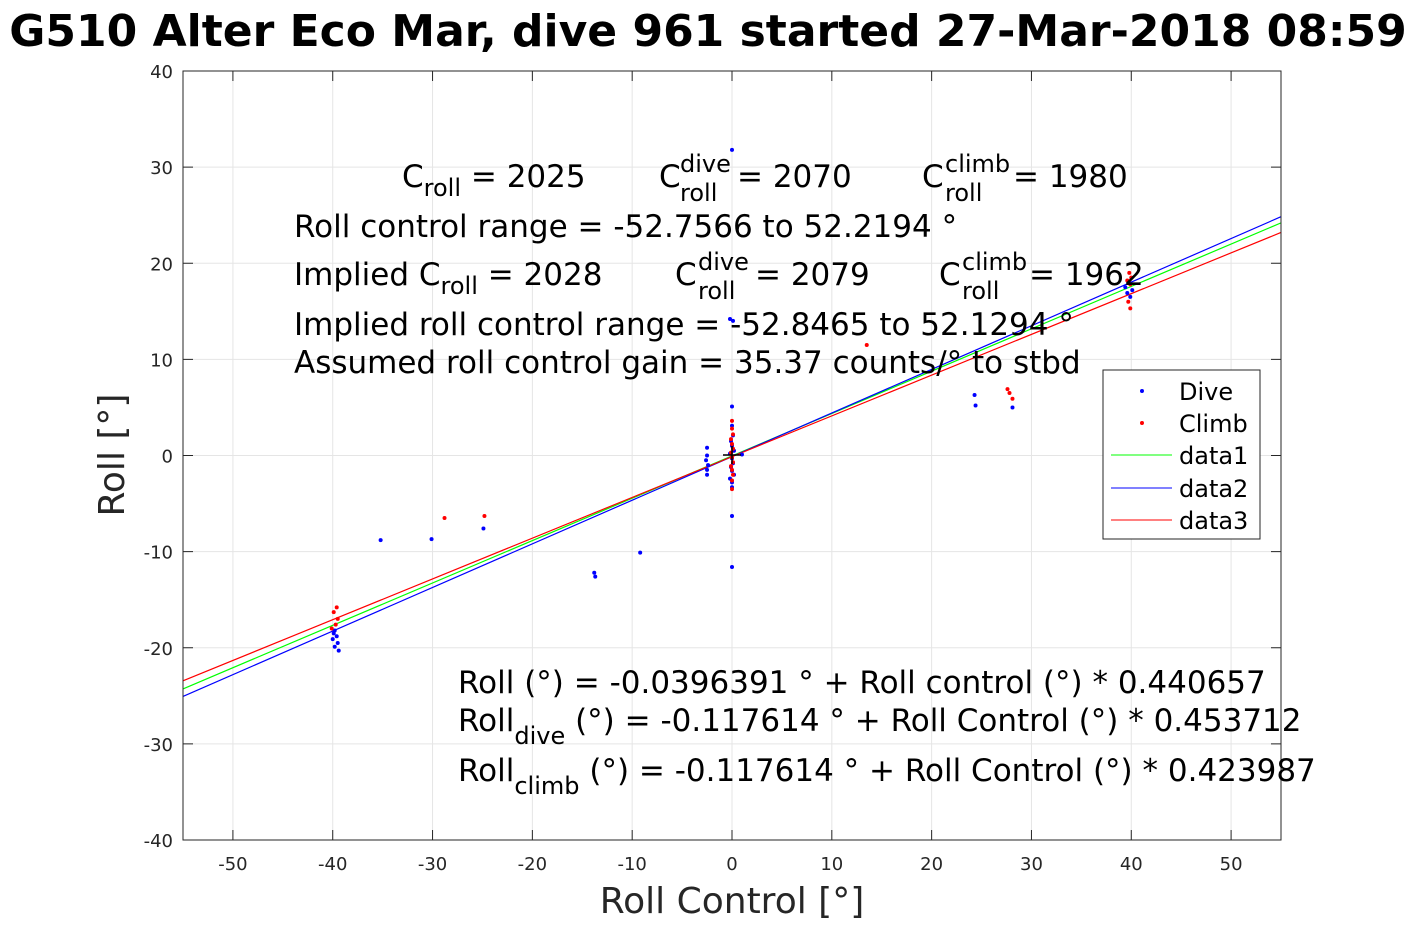 This screenshot has height=945, width=1417. Describe the element at coordinates (432, 864) in the screenshot. I see `x-tick-label: -30` at that location.